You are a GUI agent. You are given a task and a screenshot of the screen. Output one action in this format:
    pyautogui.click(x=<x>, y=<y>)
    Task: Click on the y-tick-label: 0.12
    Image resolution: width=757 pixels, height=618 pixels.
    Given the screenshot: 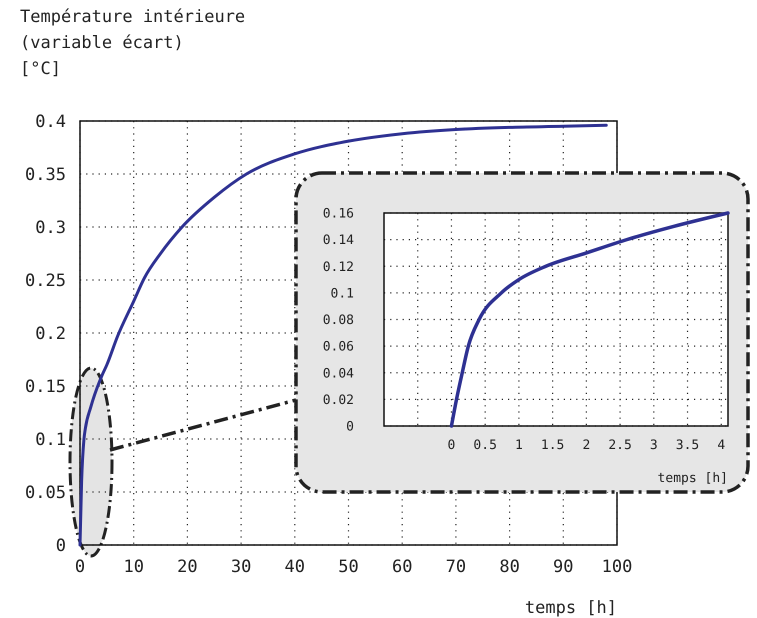 What is the action you would take?
    pyautogui.click(x=338, y=267)
    